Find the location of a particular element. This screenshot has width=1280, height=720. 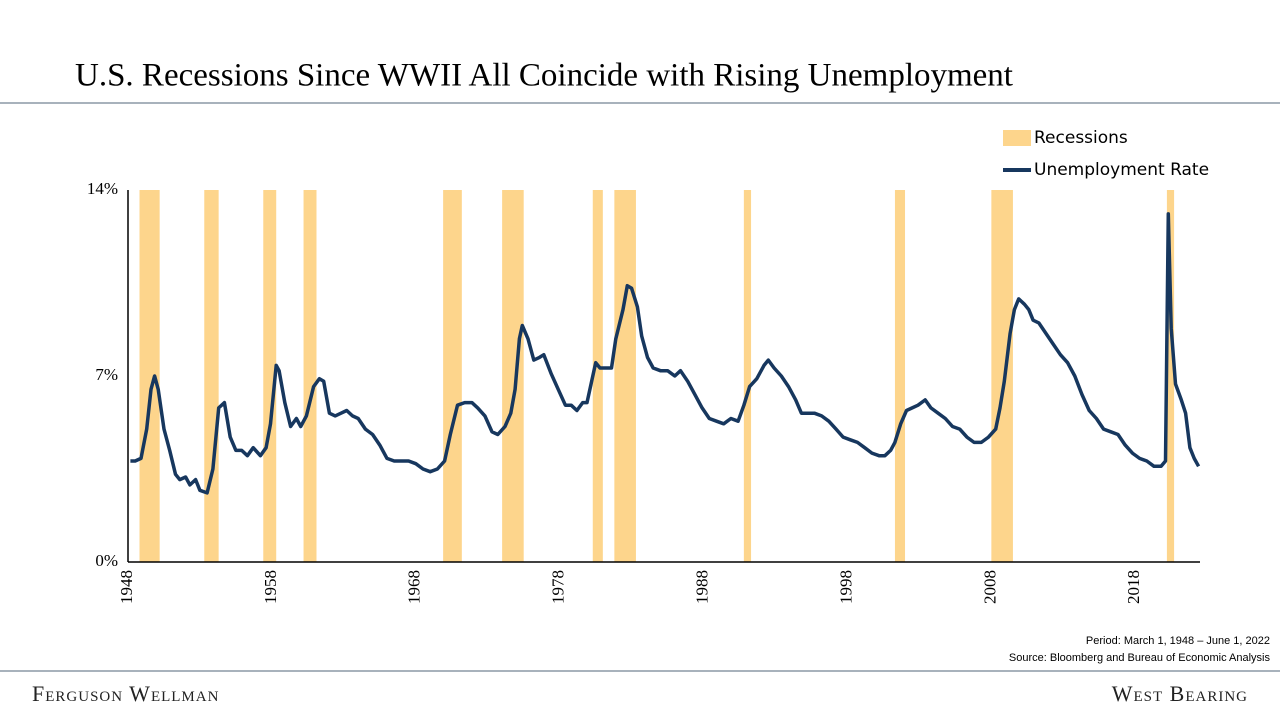

y-tick-label: 14% is located at coordinates (102, 188).